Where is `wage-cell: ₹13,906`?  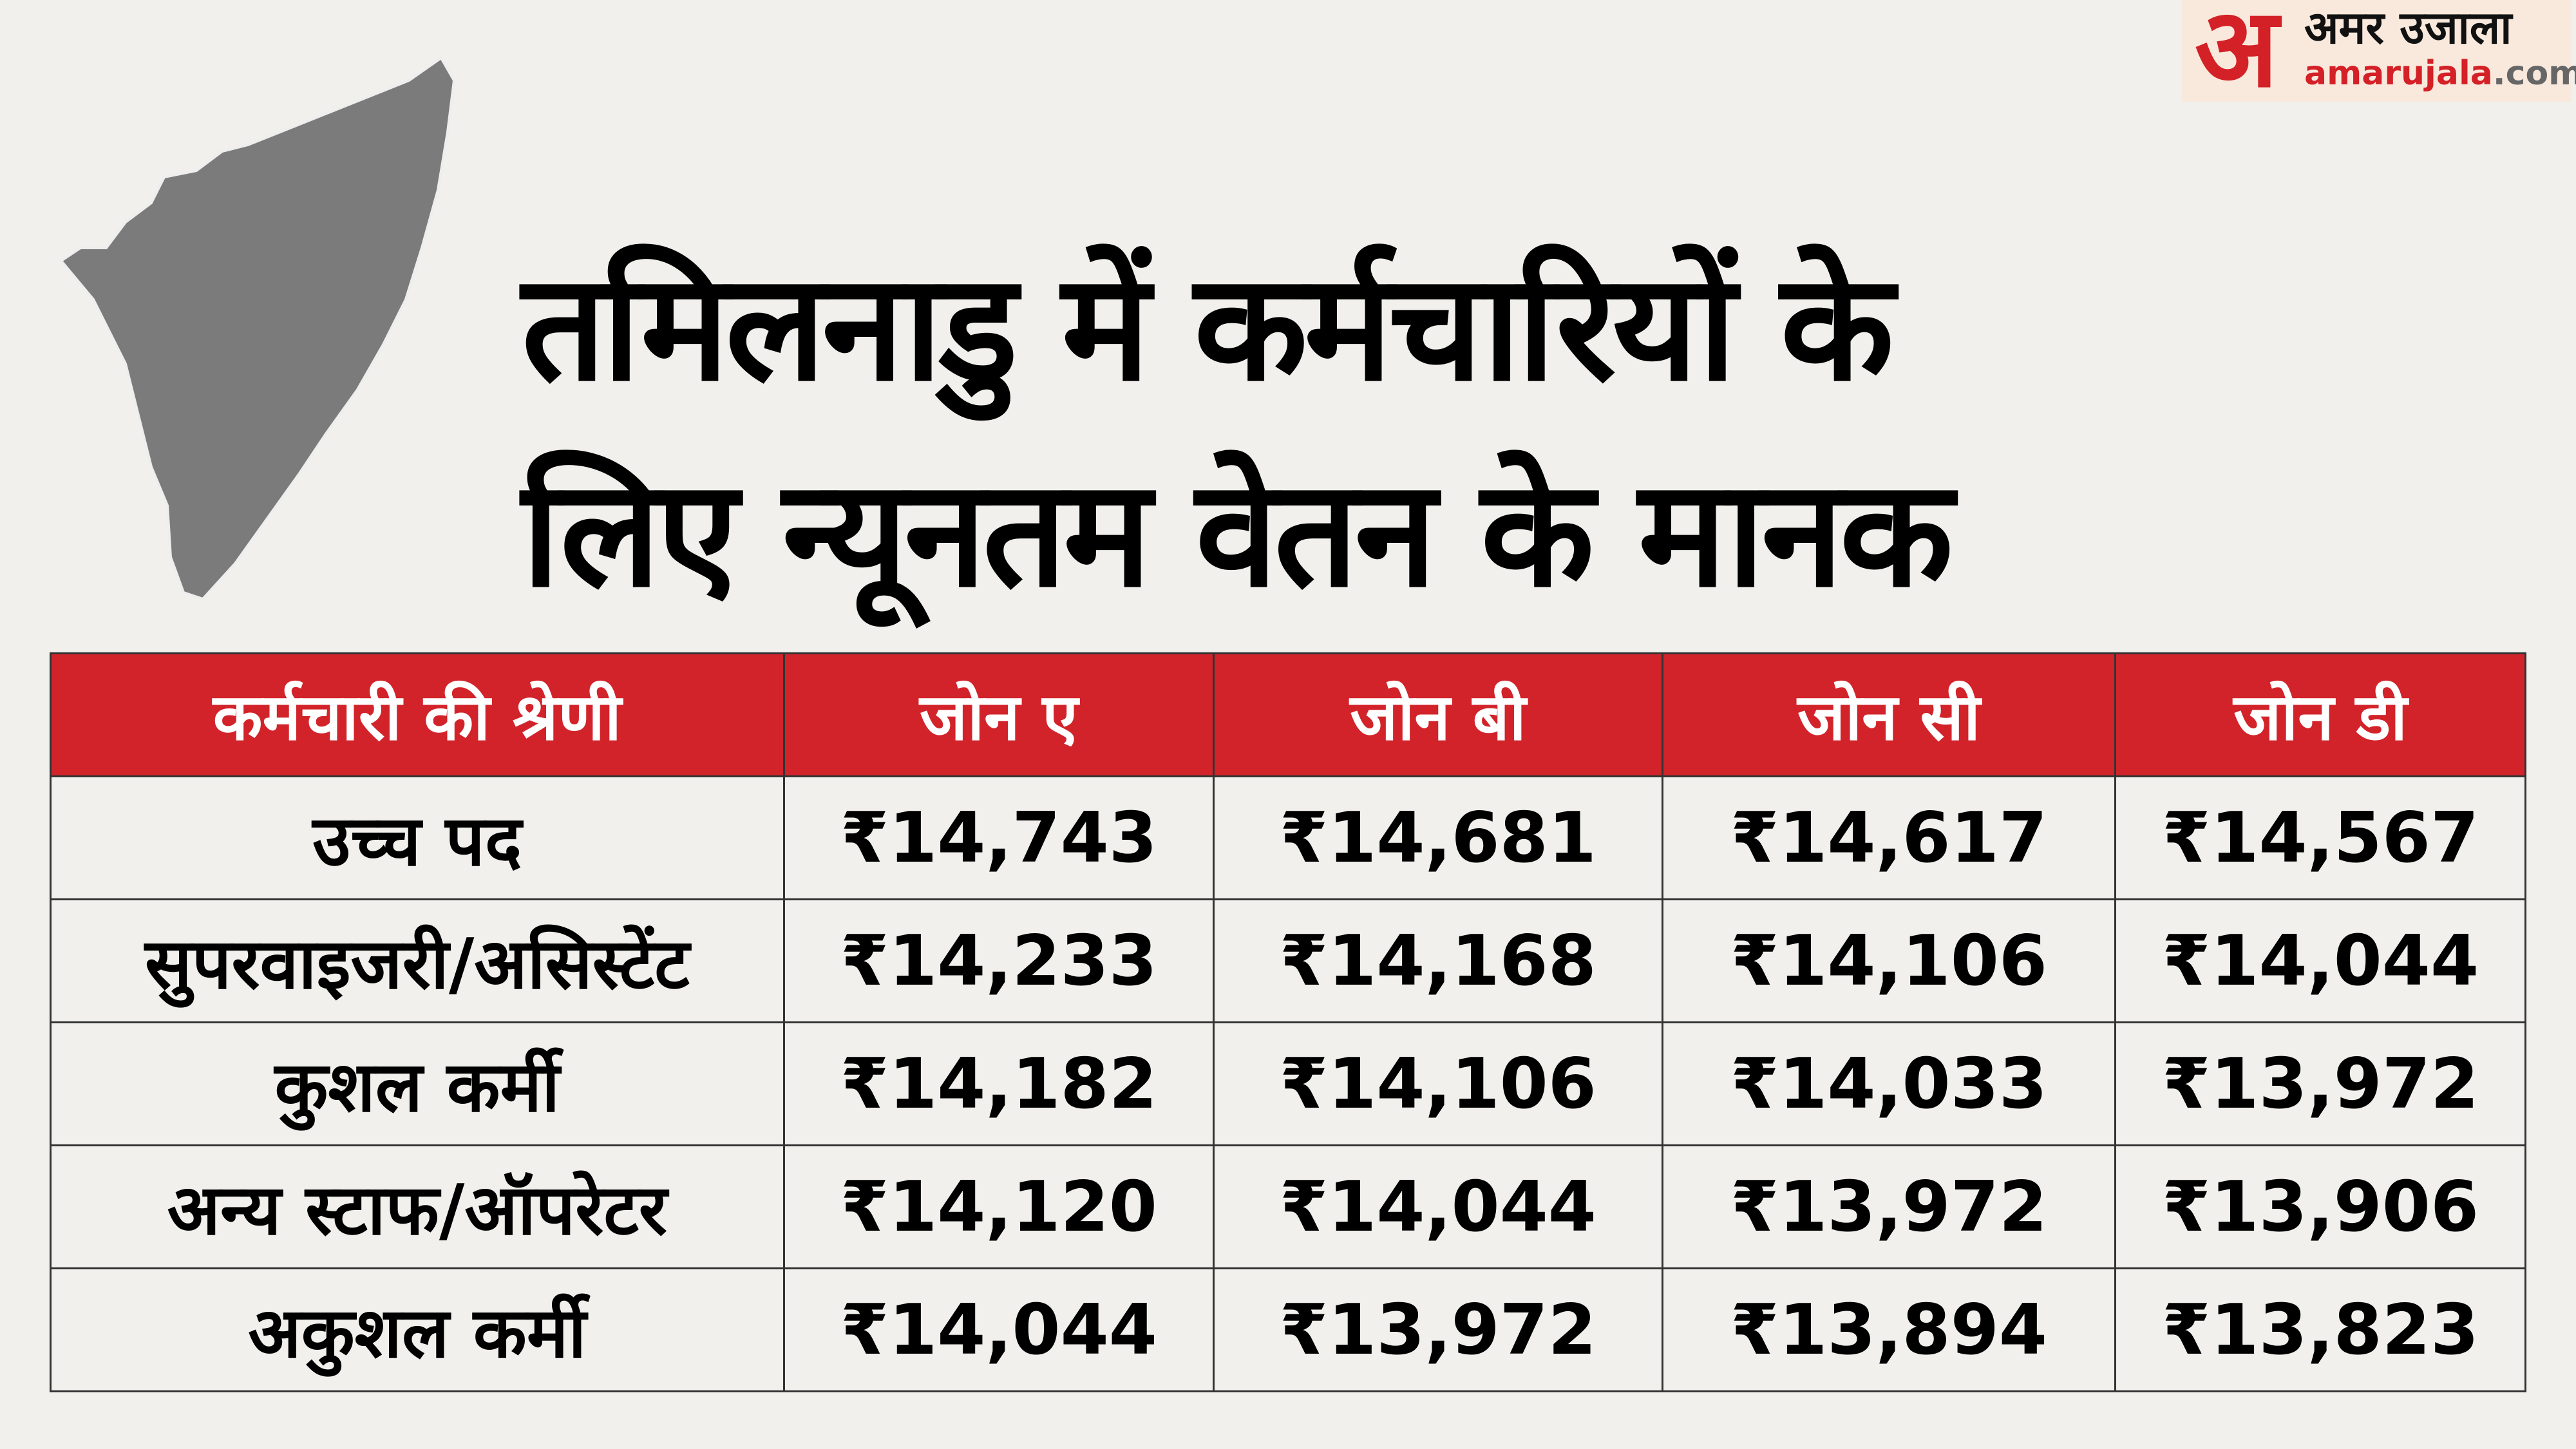 wage-cell: ₹13,906 is located at coordinates (2320, 1206).